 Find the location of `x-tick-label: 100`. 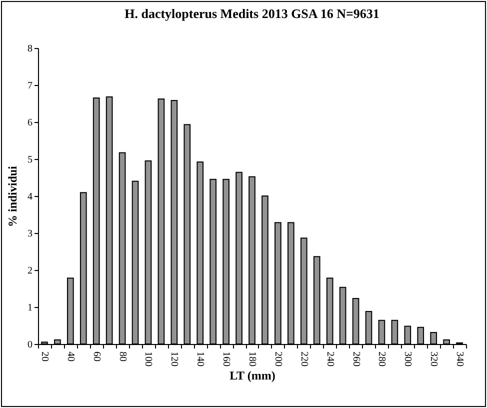

x-tick-label: 100 is located at coordinates (148, 359).